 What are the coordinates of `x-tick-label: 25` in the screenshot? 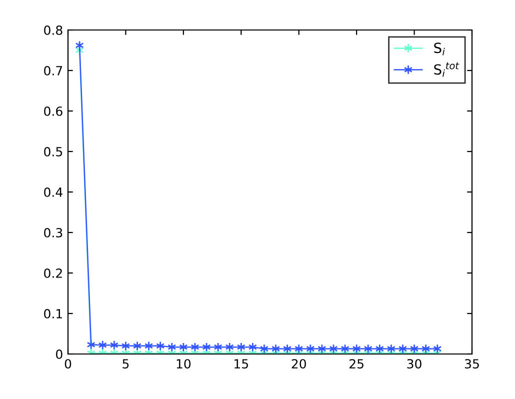 It's located at (357, 364).